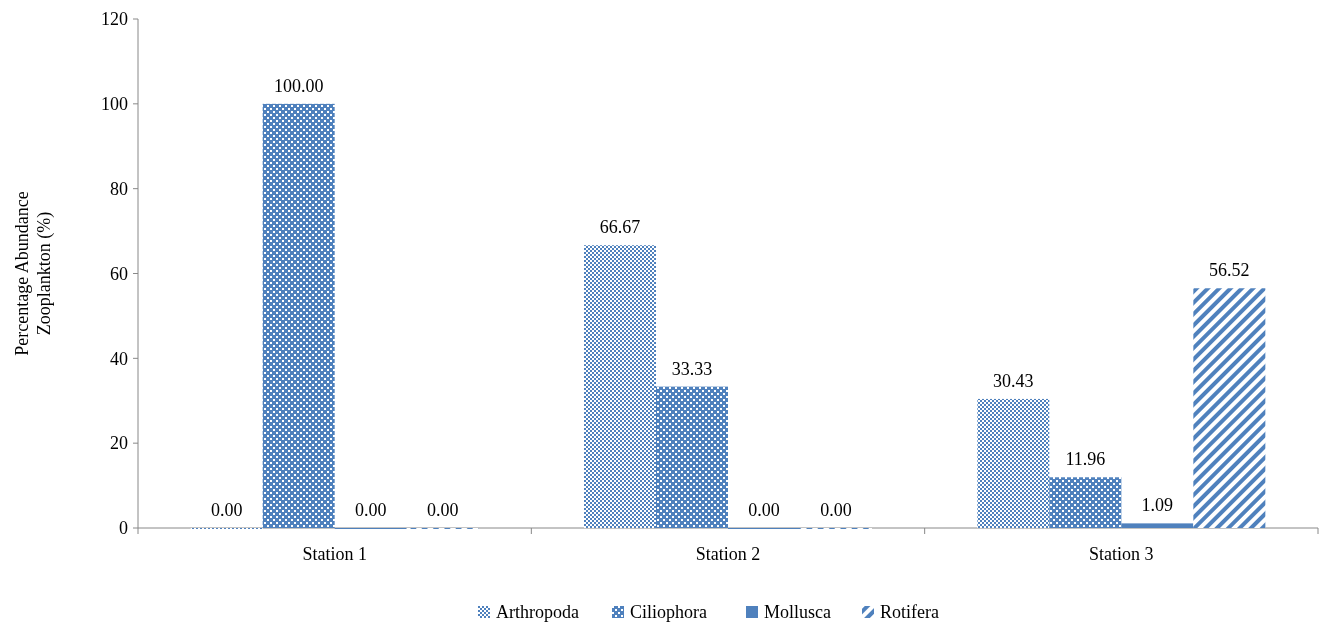 The image size is (1325, 630). What do you see at coordinates (1085, 459) in the screenshot?
I see `data-label: 11.96` at bounding box center [1085, 459].